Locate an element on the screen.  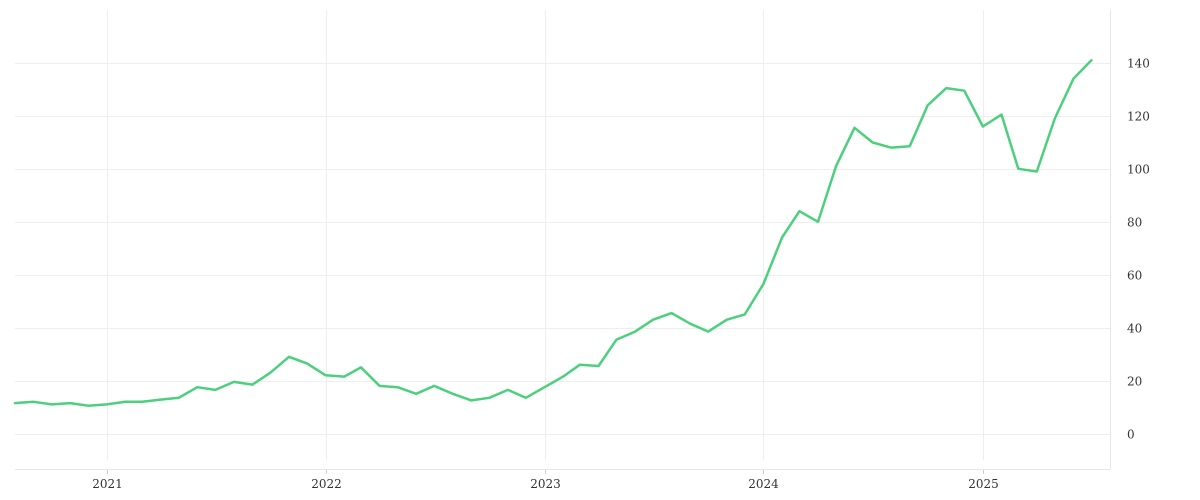
x-tick-label-2025: 2025 is located at coordinates (983, 484).